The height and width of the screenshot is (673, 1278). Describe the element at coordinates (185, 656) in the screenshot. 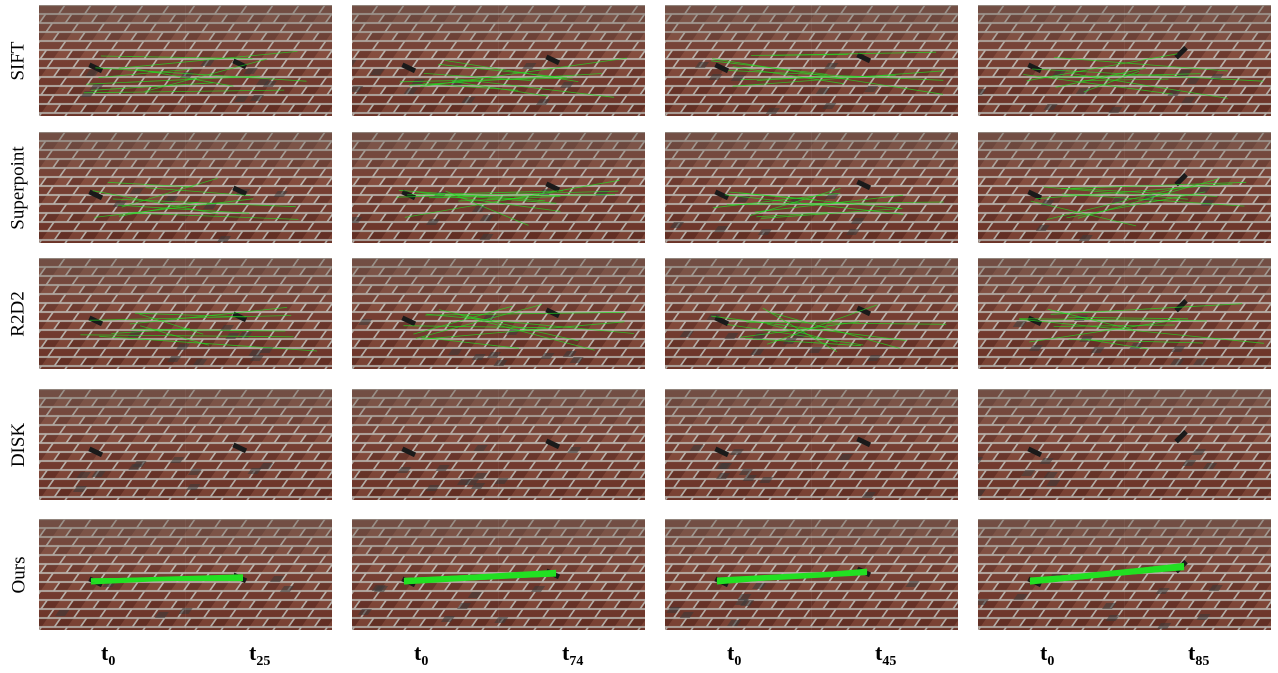

I see `column-time-labels: t0 t25` at that location.